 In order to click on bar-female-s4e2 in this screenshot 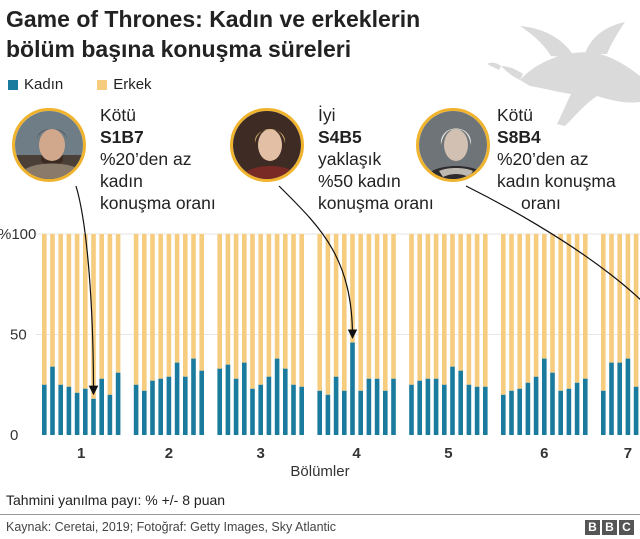, I will do `click(328, 414)`.